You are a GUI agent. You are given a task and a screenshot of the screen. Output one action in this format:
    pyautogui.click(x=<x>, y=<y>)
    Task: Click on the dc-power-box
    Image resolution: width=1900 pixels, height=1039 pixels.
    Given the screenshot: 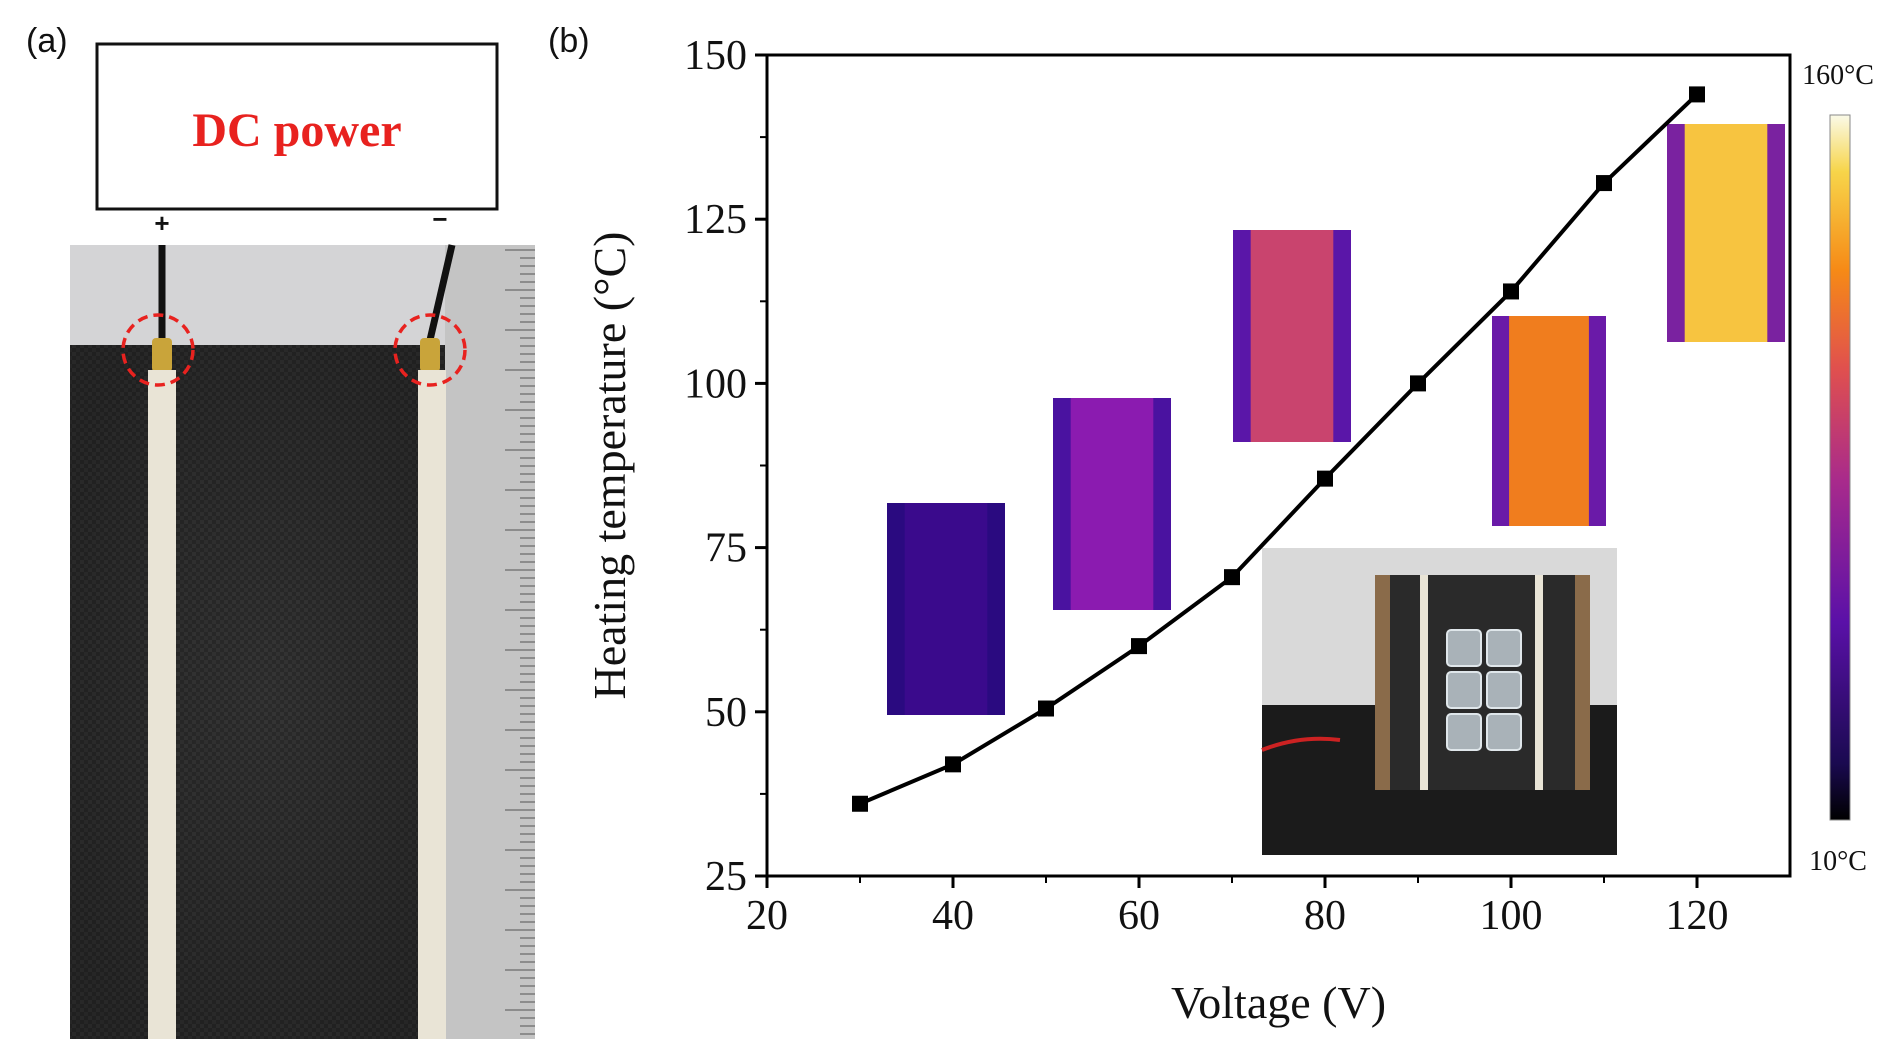 What is the action you would take?
    pyautogui.click(x=297, y=126)
    